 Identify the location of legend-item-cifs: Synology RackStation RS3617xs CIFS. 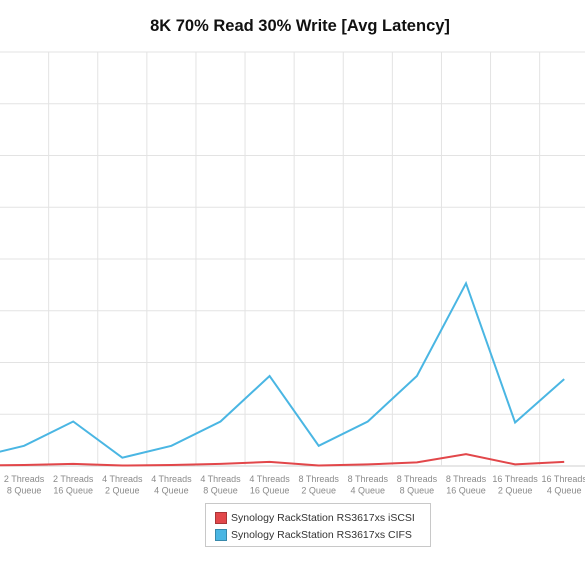
(322, 534).